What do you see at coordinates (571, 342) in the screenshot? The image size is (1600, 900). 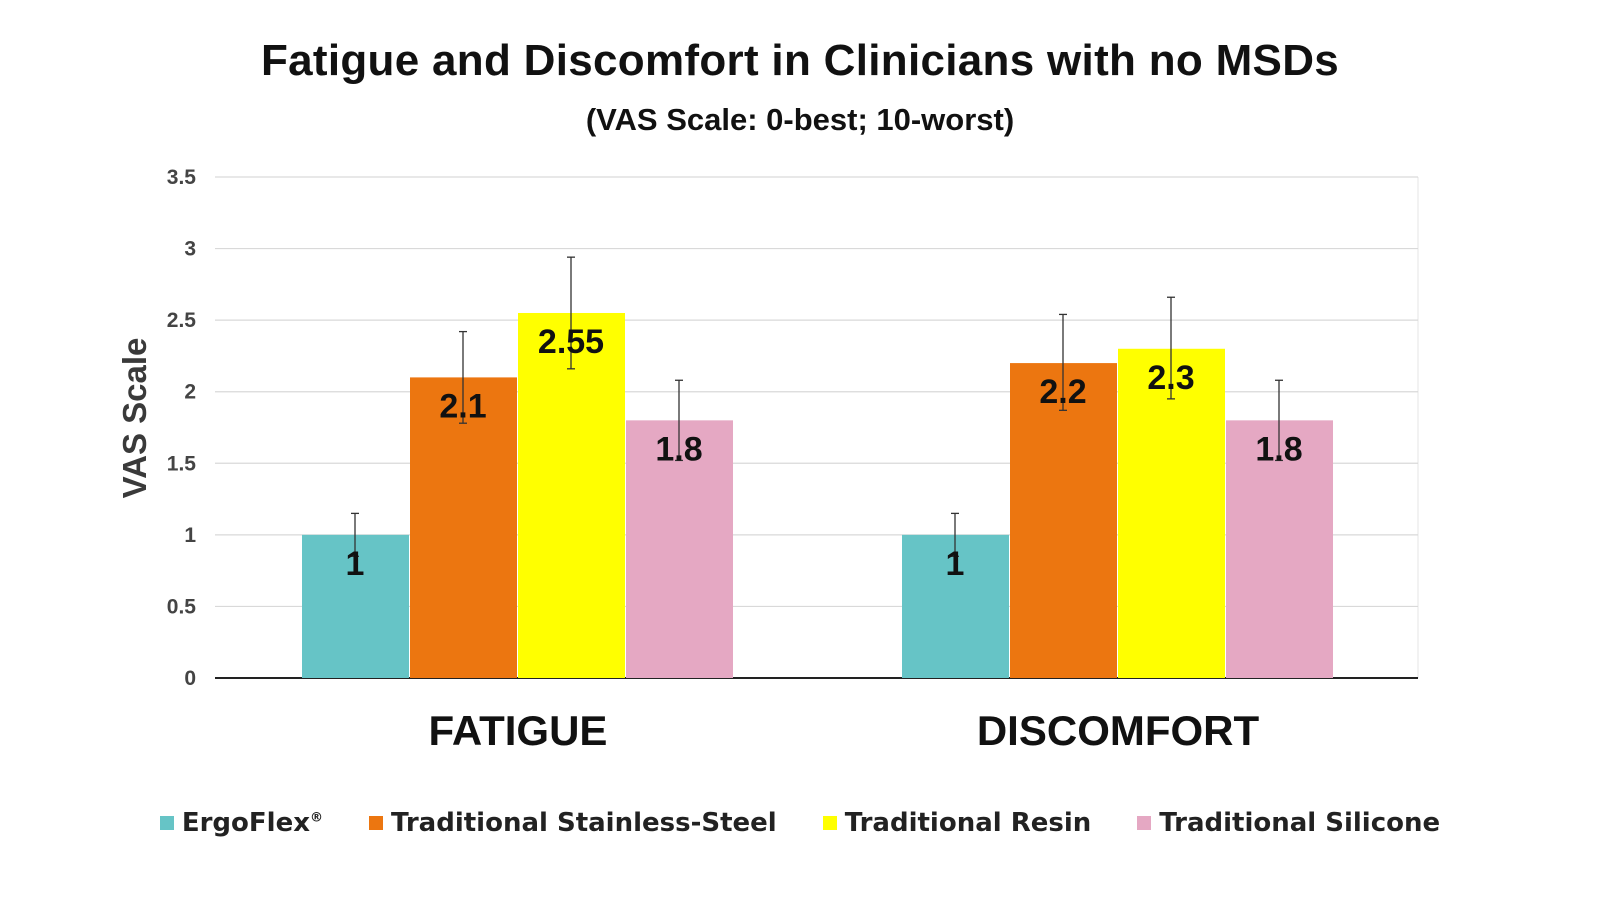 I see `data-label: 2.55` at bounding box center [571, 342].